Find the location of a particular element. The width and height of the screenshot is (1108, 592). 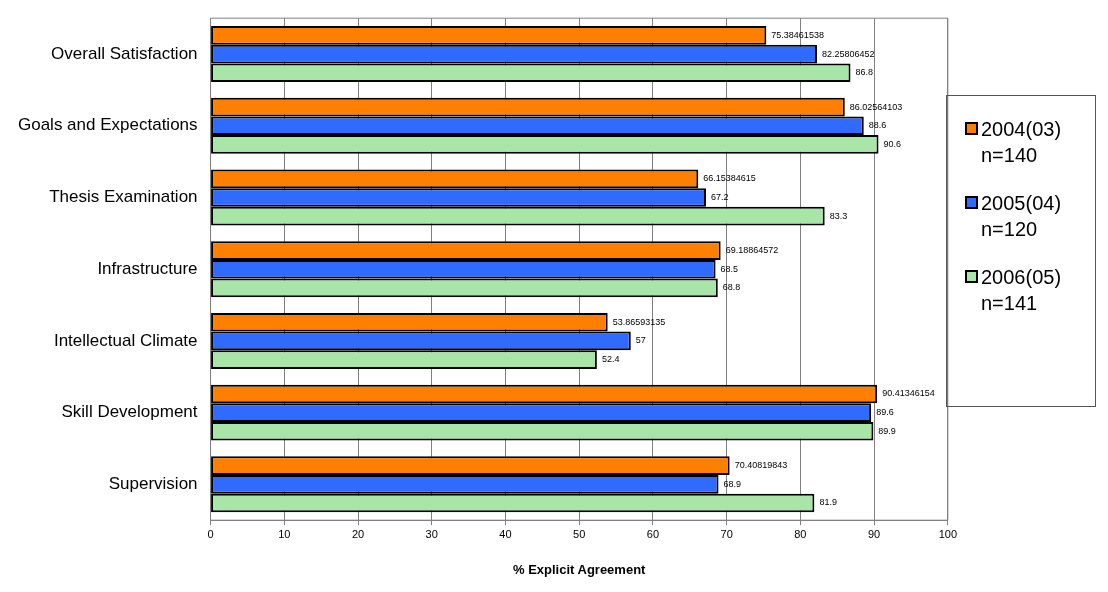

data-label: 70.40819843 is located at coordinates (761, 465).